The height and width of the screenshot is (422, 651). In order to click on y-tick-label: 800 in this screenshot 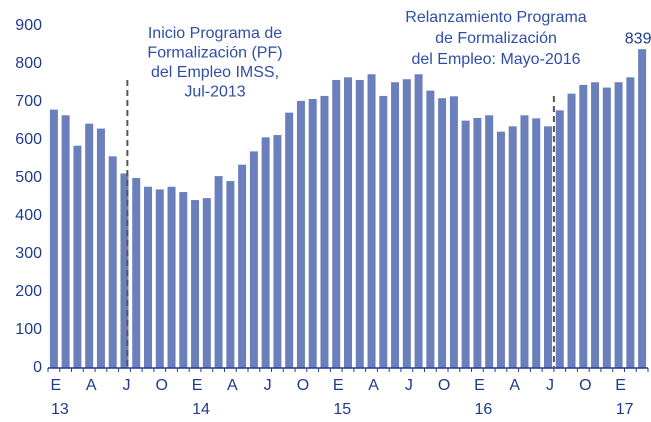, I will do `click(28, 63)`.